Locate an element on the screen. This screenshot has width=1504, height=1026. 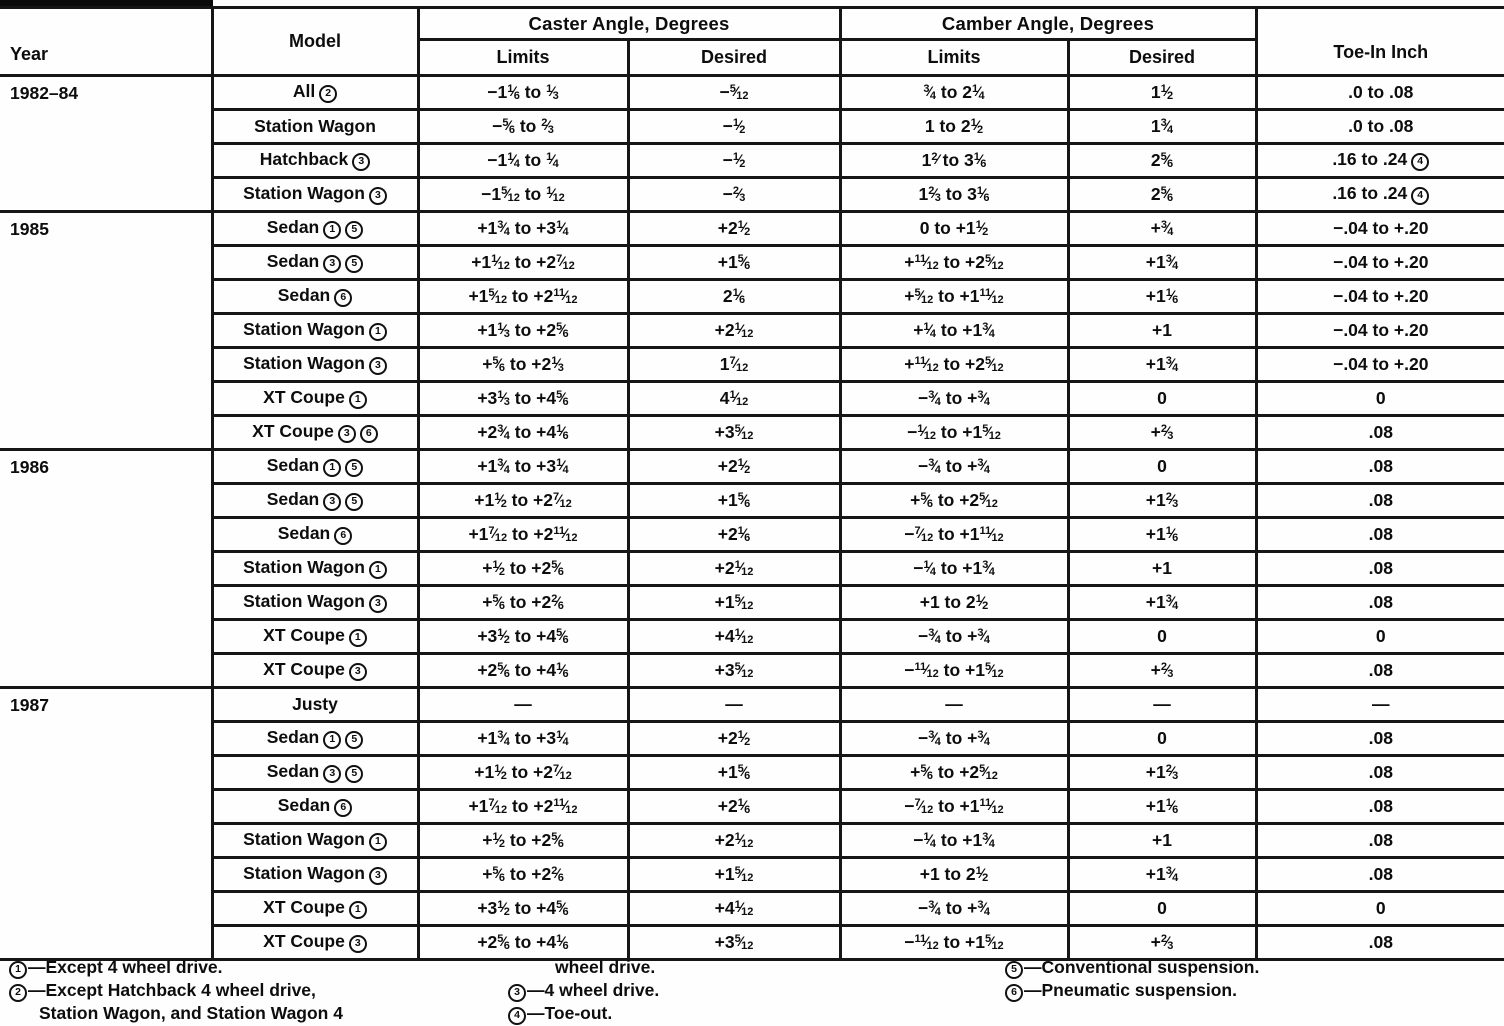
caster-desired-cell: +15⁄6 is located at coordinates (734, 772).